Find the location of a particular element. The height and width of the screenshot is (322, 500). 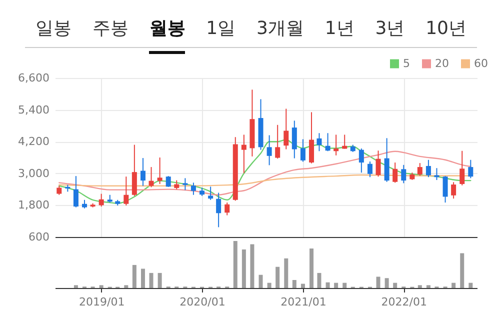

y-tick-label: 6,600 is located at coordinates (34, 78).